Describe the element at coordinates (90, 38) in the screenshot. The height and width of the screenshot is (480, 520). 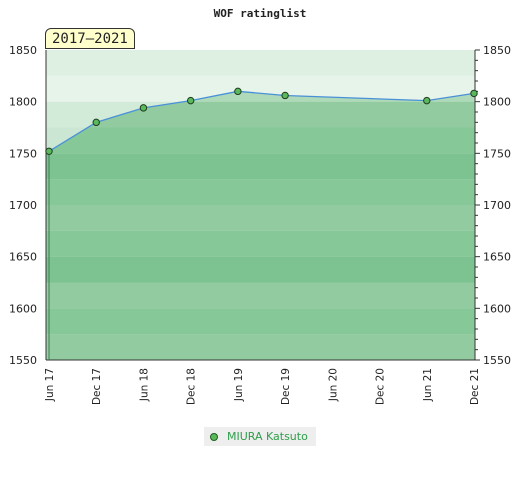
I see `period-label: 2017–2021` at that location.